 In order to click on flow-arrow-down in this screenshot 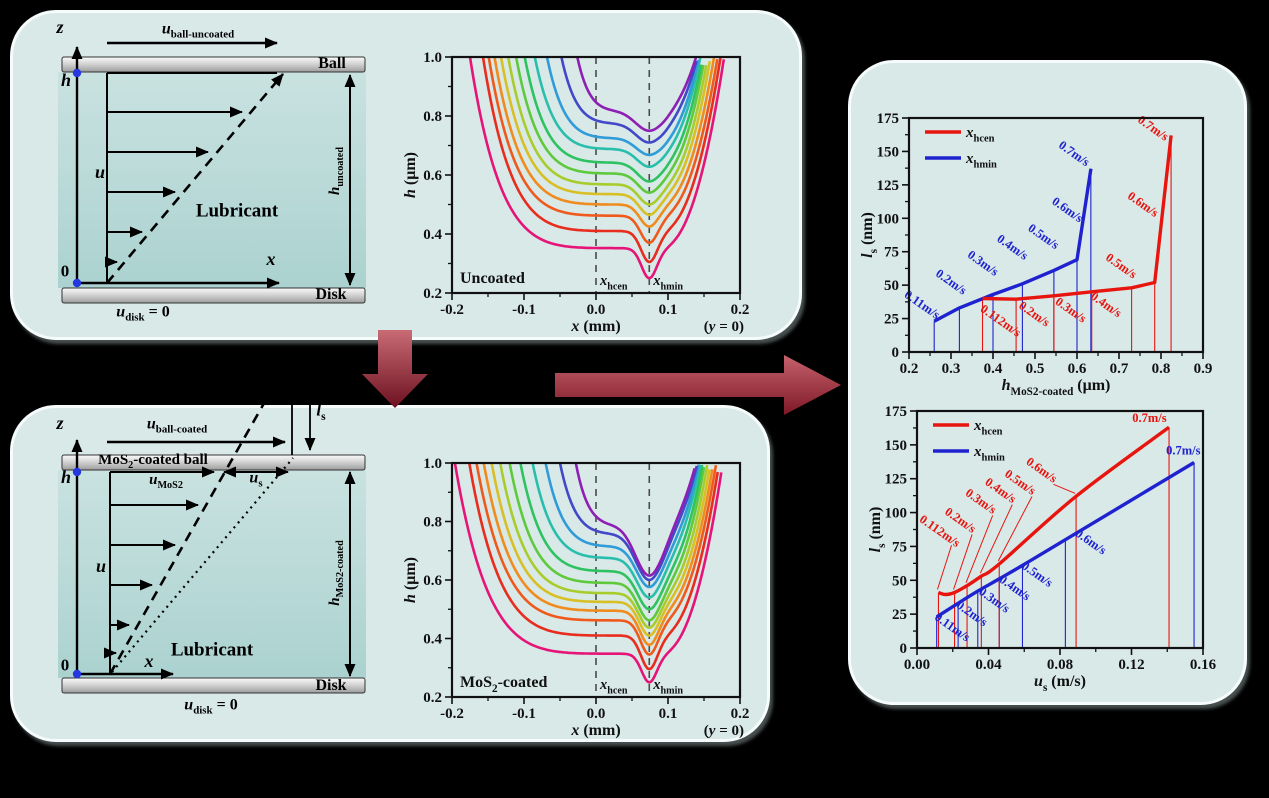, I will do `click(395, 369)`.